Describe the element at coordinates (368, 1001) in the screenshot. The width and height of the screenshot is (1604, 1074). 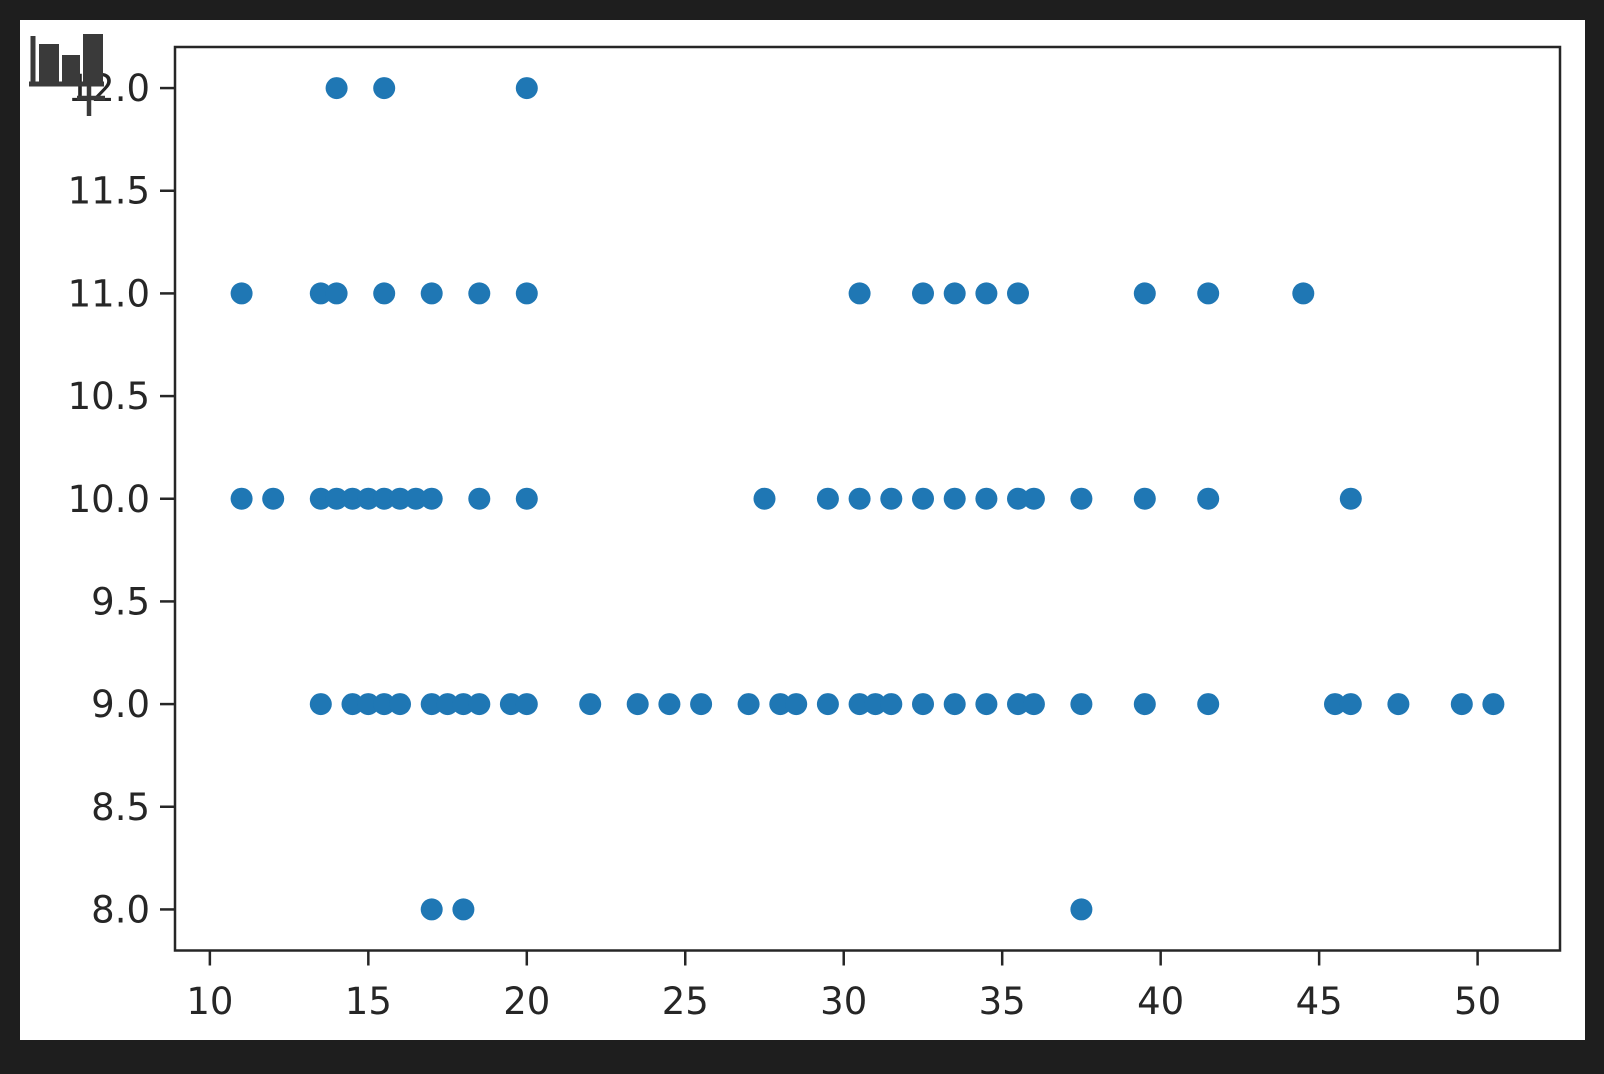
I see `x-tick-label: 15` at that location.